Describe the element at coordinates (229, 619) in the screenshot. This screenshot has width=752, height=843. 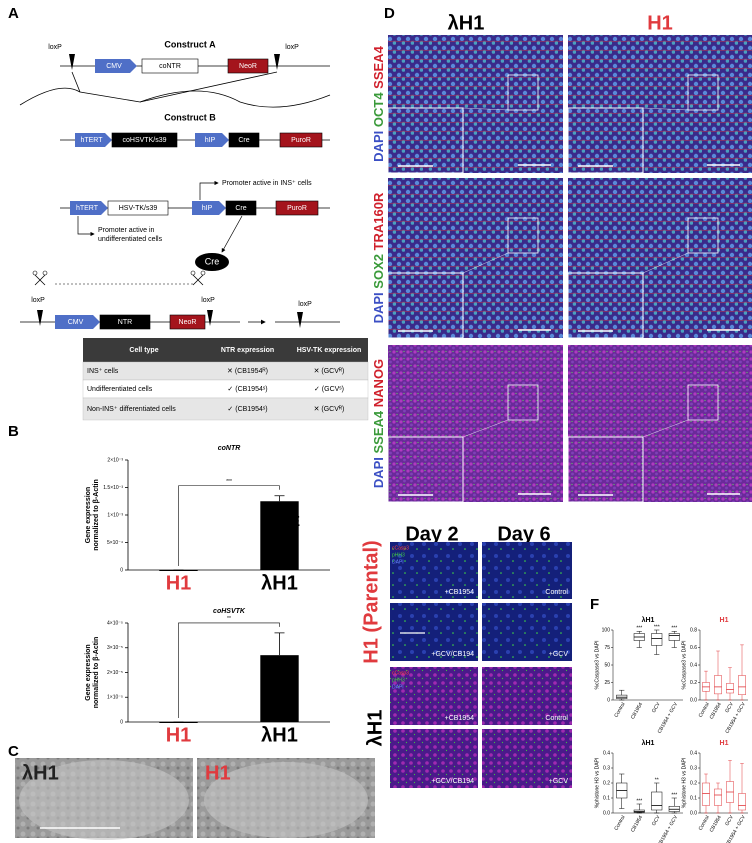
I see `significance: **` at that location.